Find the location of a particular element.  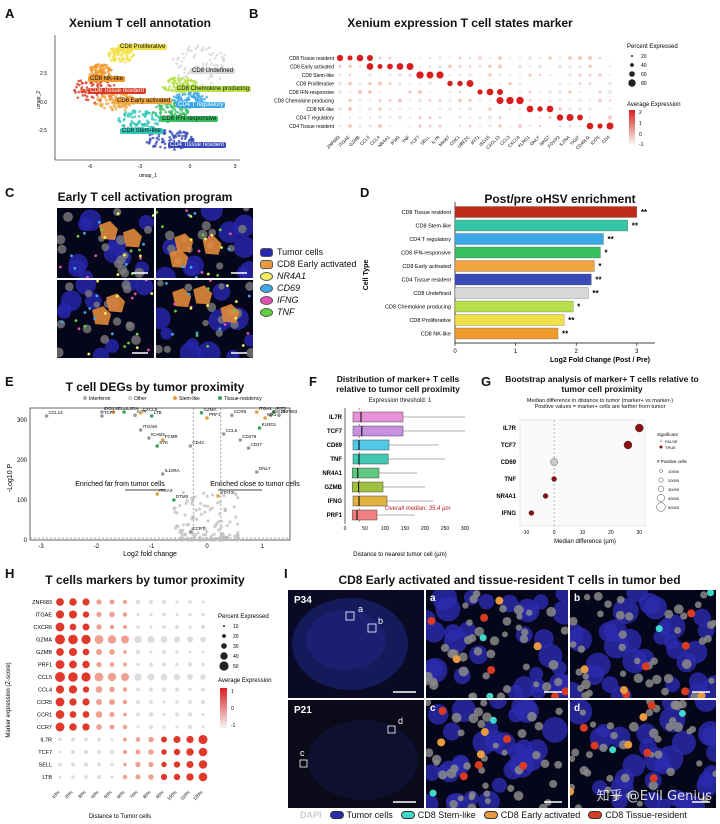

volcano-legend-label: Interferon is located at coordinates (100, 399).